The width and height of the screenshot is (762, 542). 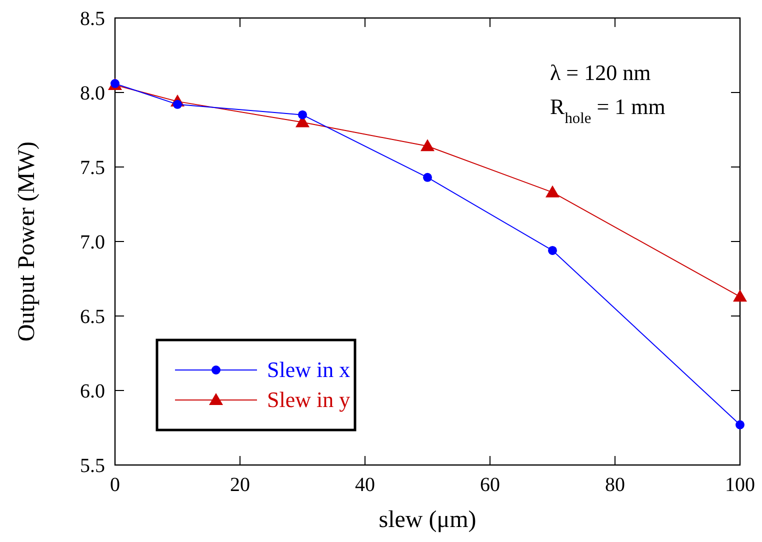 What do you see at coordinates (115, 485) in the screenshot?
I see `x-tick-label: 0` at bounding box center [115, 485].